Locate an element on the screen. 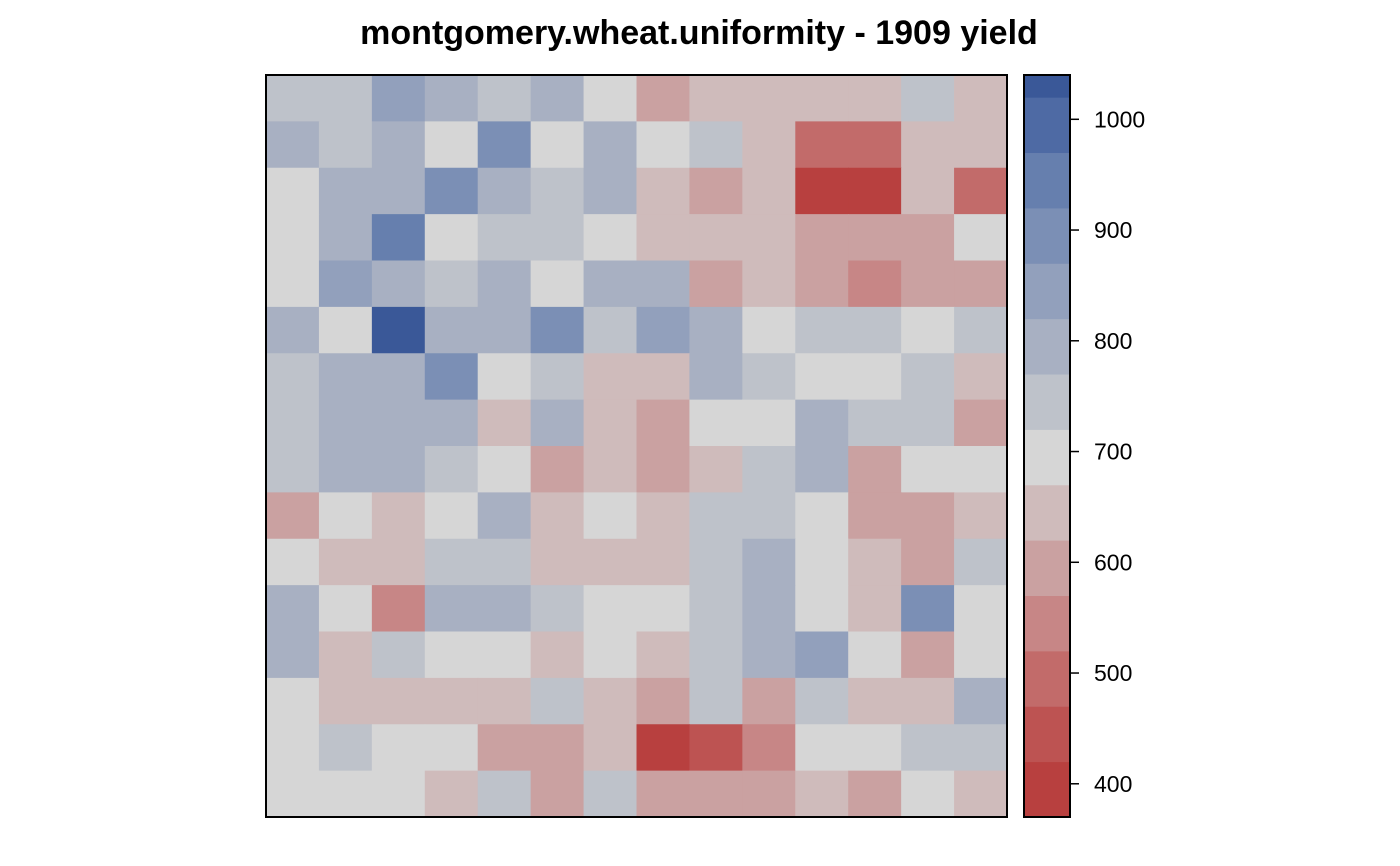 This screenshot has height=866, width=1400. colorbar-ticks: 400 500 600 700 800 900 1000 is located at coordinates (1107, 451).